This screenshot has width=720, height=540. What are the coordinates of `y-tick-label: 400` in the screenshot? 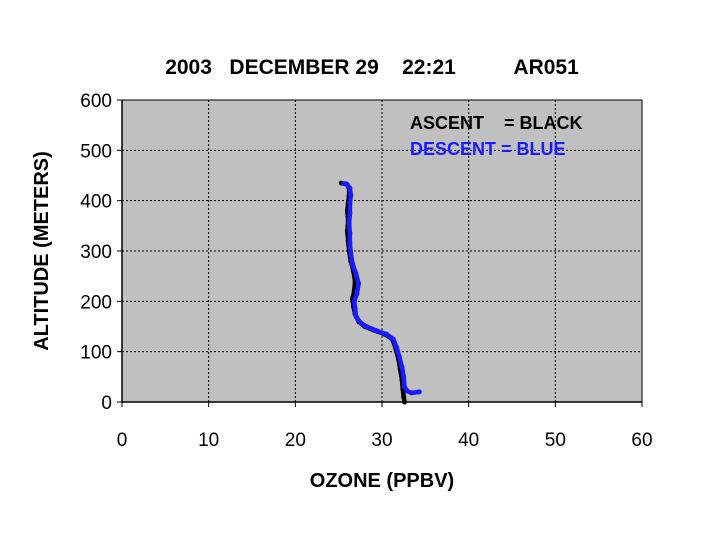 It's located at (96, 202).